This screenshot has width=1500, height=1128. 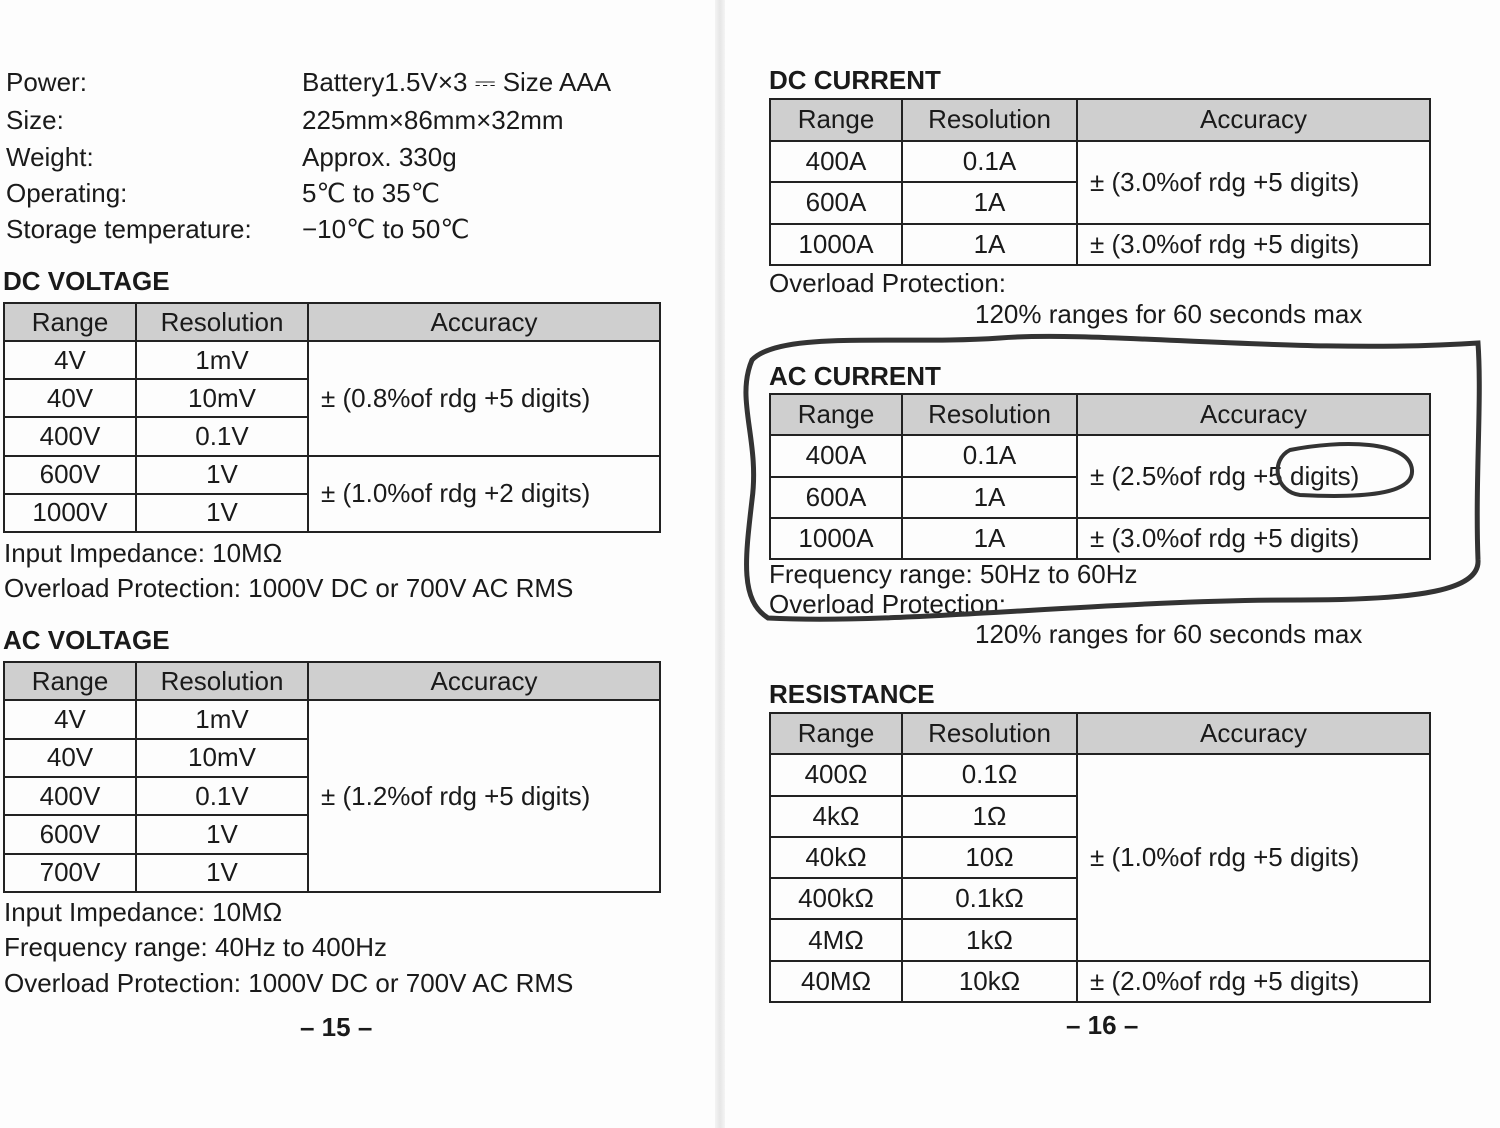 I want to click on section-title: DC VOLTAGE, so click(x=86, y=281).